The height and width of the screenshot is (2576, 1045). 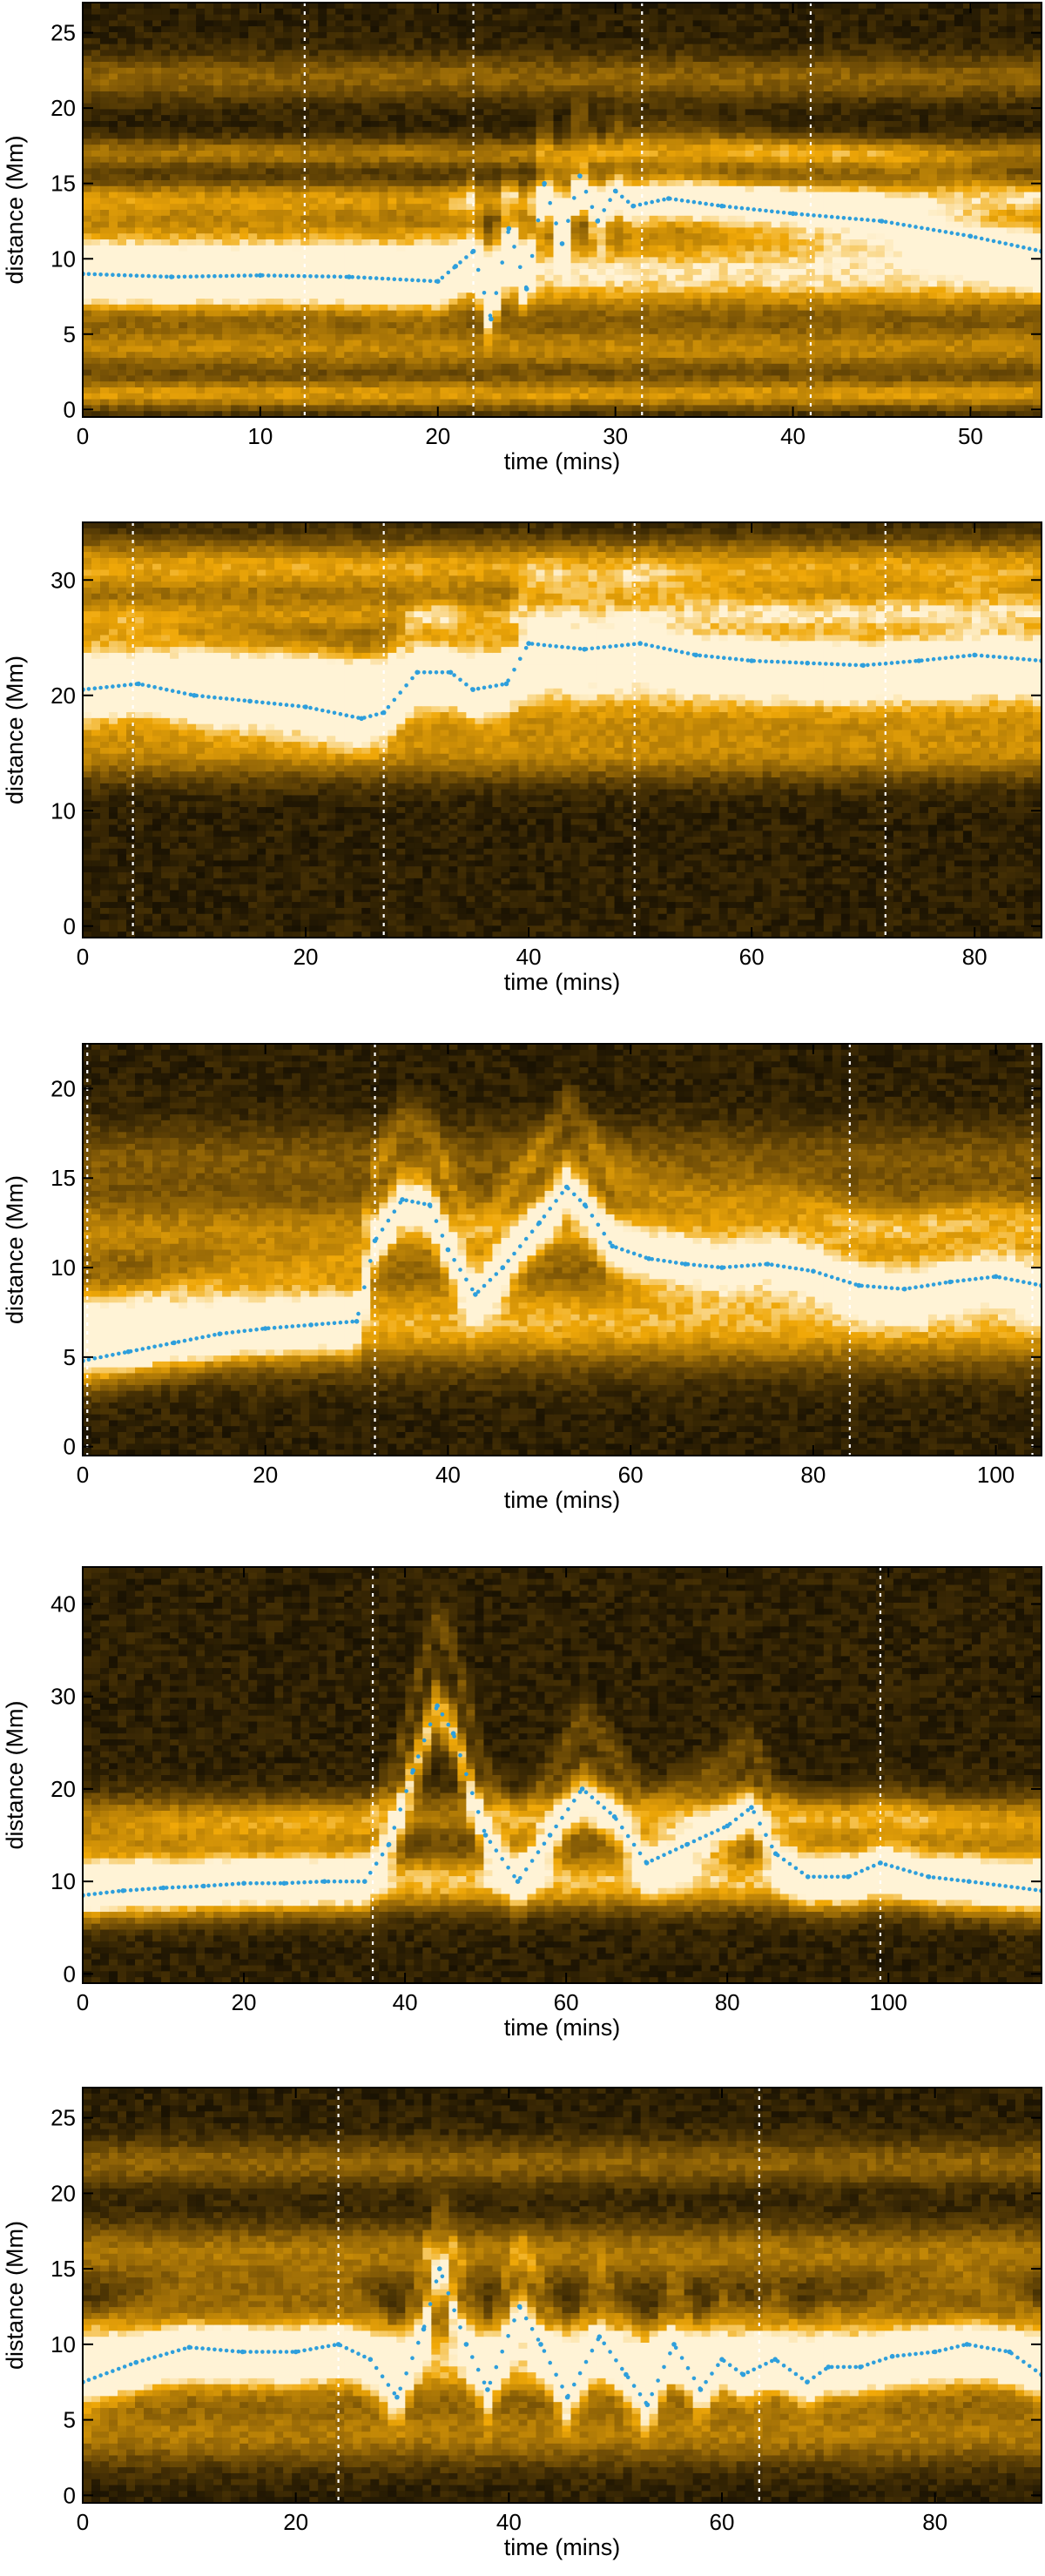 I want to click on y-axis-label: distance (Mm), so click(x=15, y=1774).